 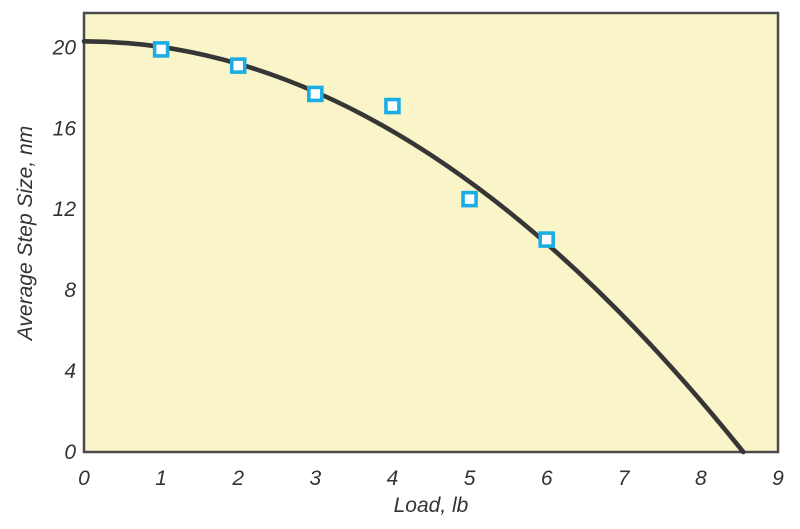 I want to click on y-tick-label: 0, so click(x=70, y=452).